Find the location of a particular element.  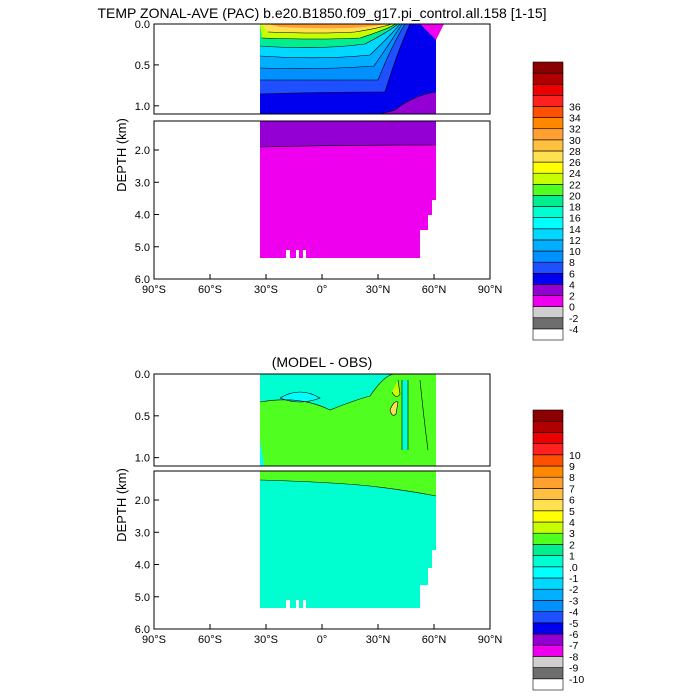

bottom-x-ticks: 90°S 60°S 30°S 0° 30°N 60°N 90°N is located at coordinates (322, 635).